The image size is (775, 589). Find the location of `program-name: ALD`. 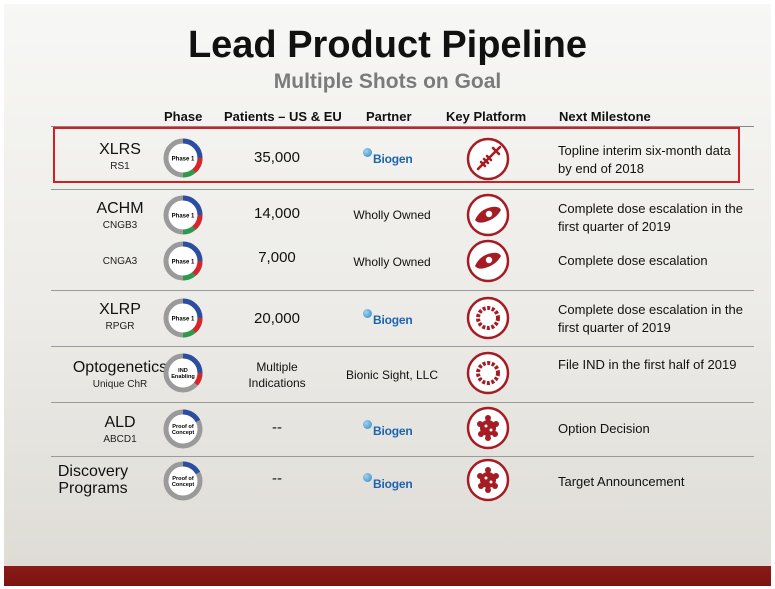

program-name: ALD is located at coordinates (120, 422).